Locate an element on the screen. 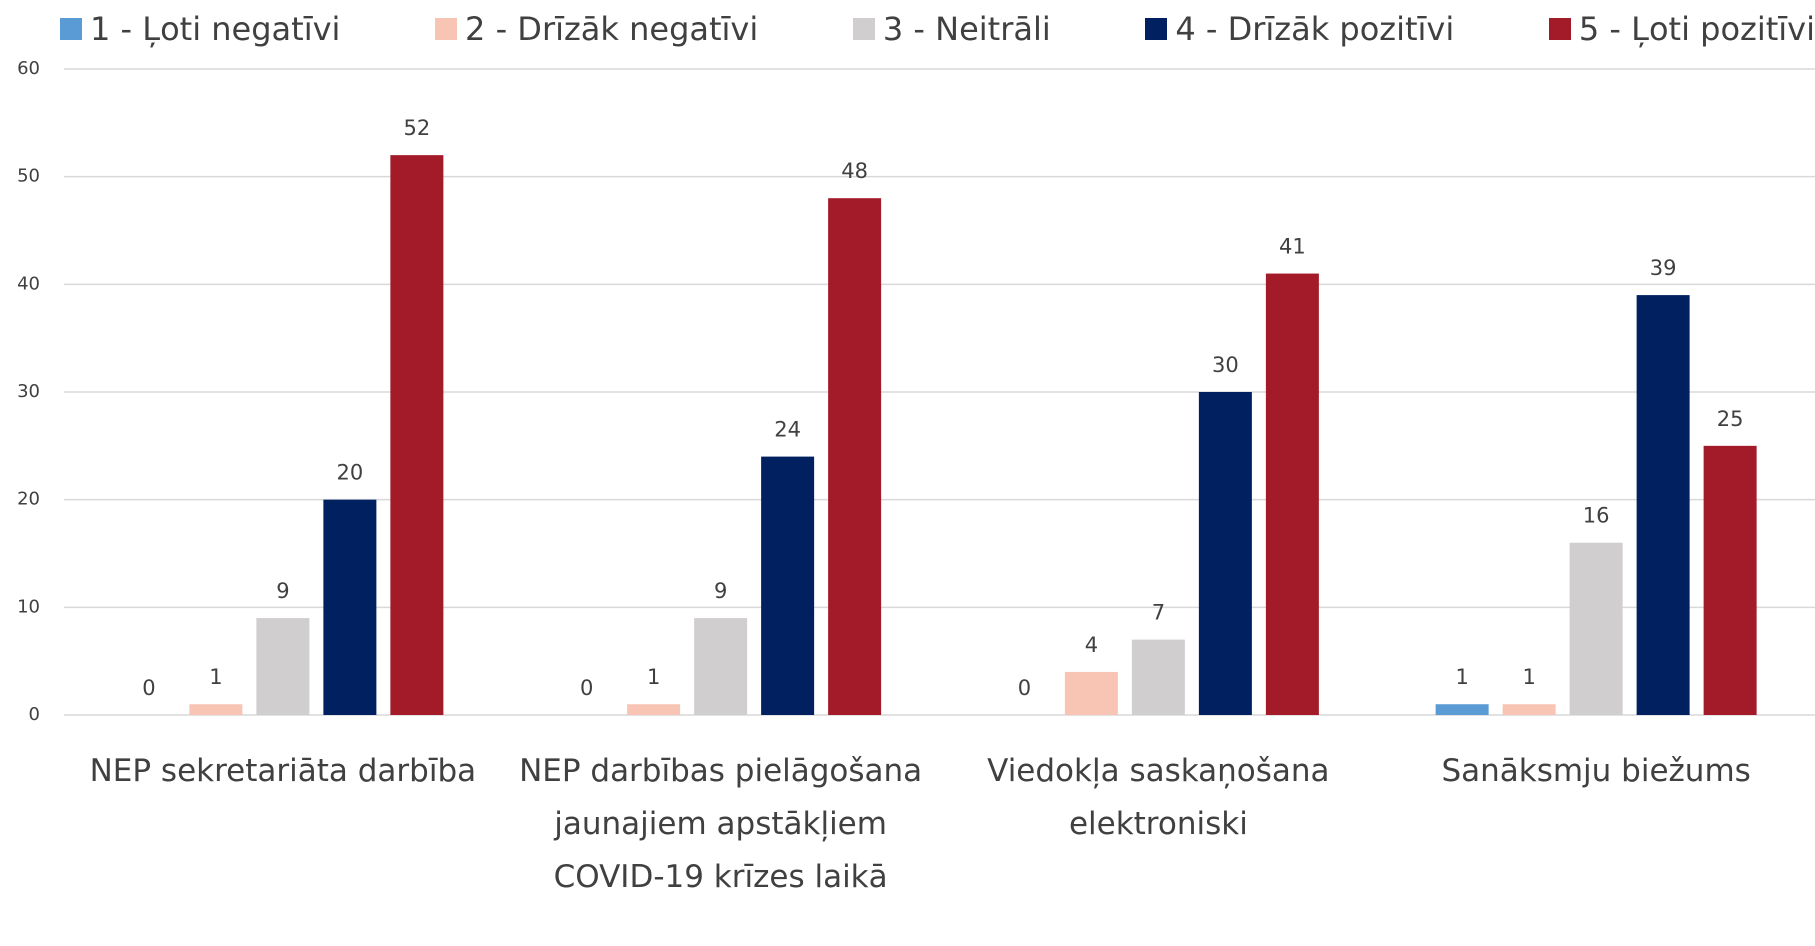 The image size is (1815, 946). legend-label: 5 - Ļoti pozitīvi is located at coordinates (1696, 29).